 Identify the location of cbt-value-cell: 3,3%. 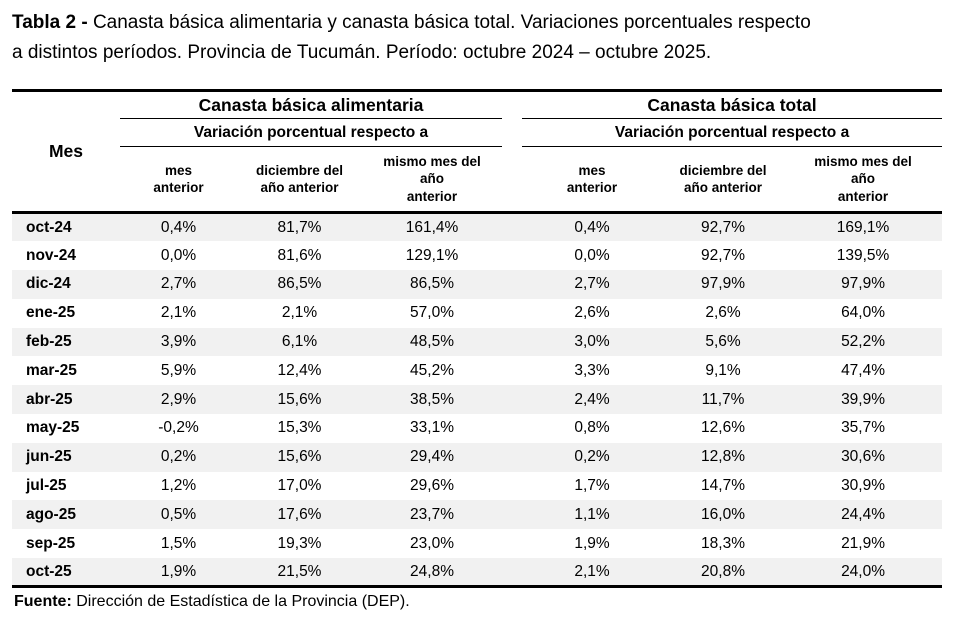
(592, 370).